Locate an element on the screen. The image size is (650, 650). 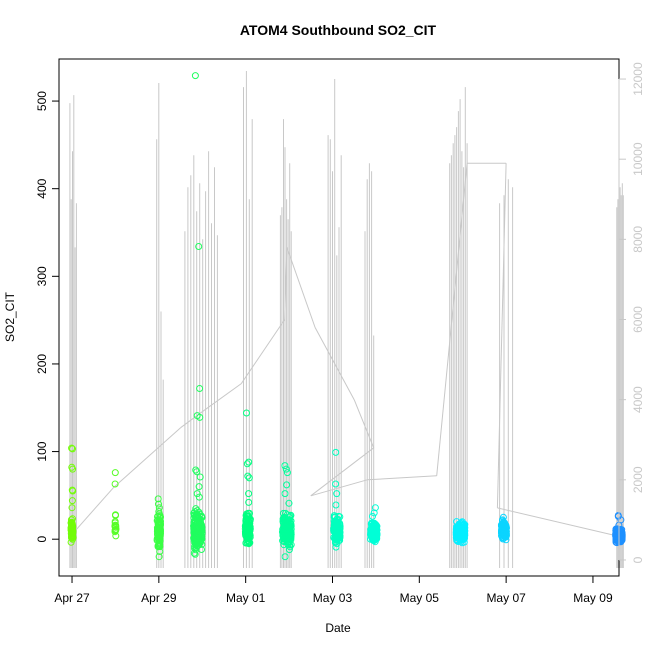
chart-title: ATOM4 Southbound SO2_CIT is located at coordinates (338, 30).